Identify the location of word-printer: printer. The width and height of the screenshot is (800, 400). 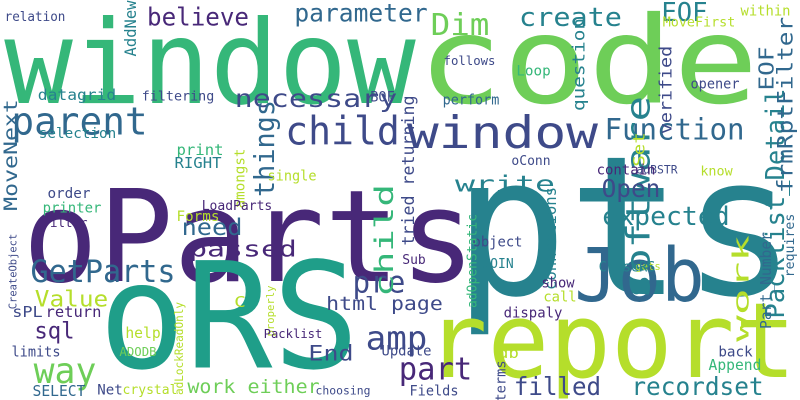
(72, 209).